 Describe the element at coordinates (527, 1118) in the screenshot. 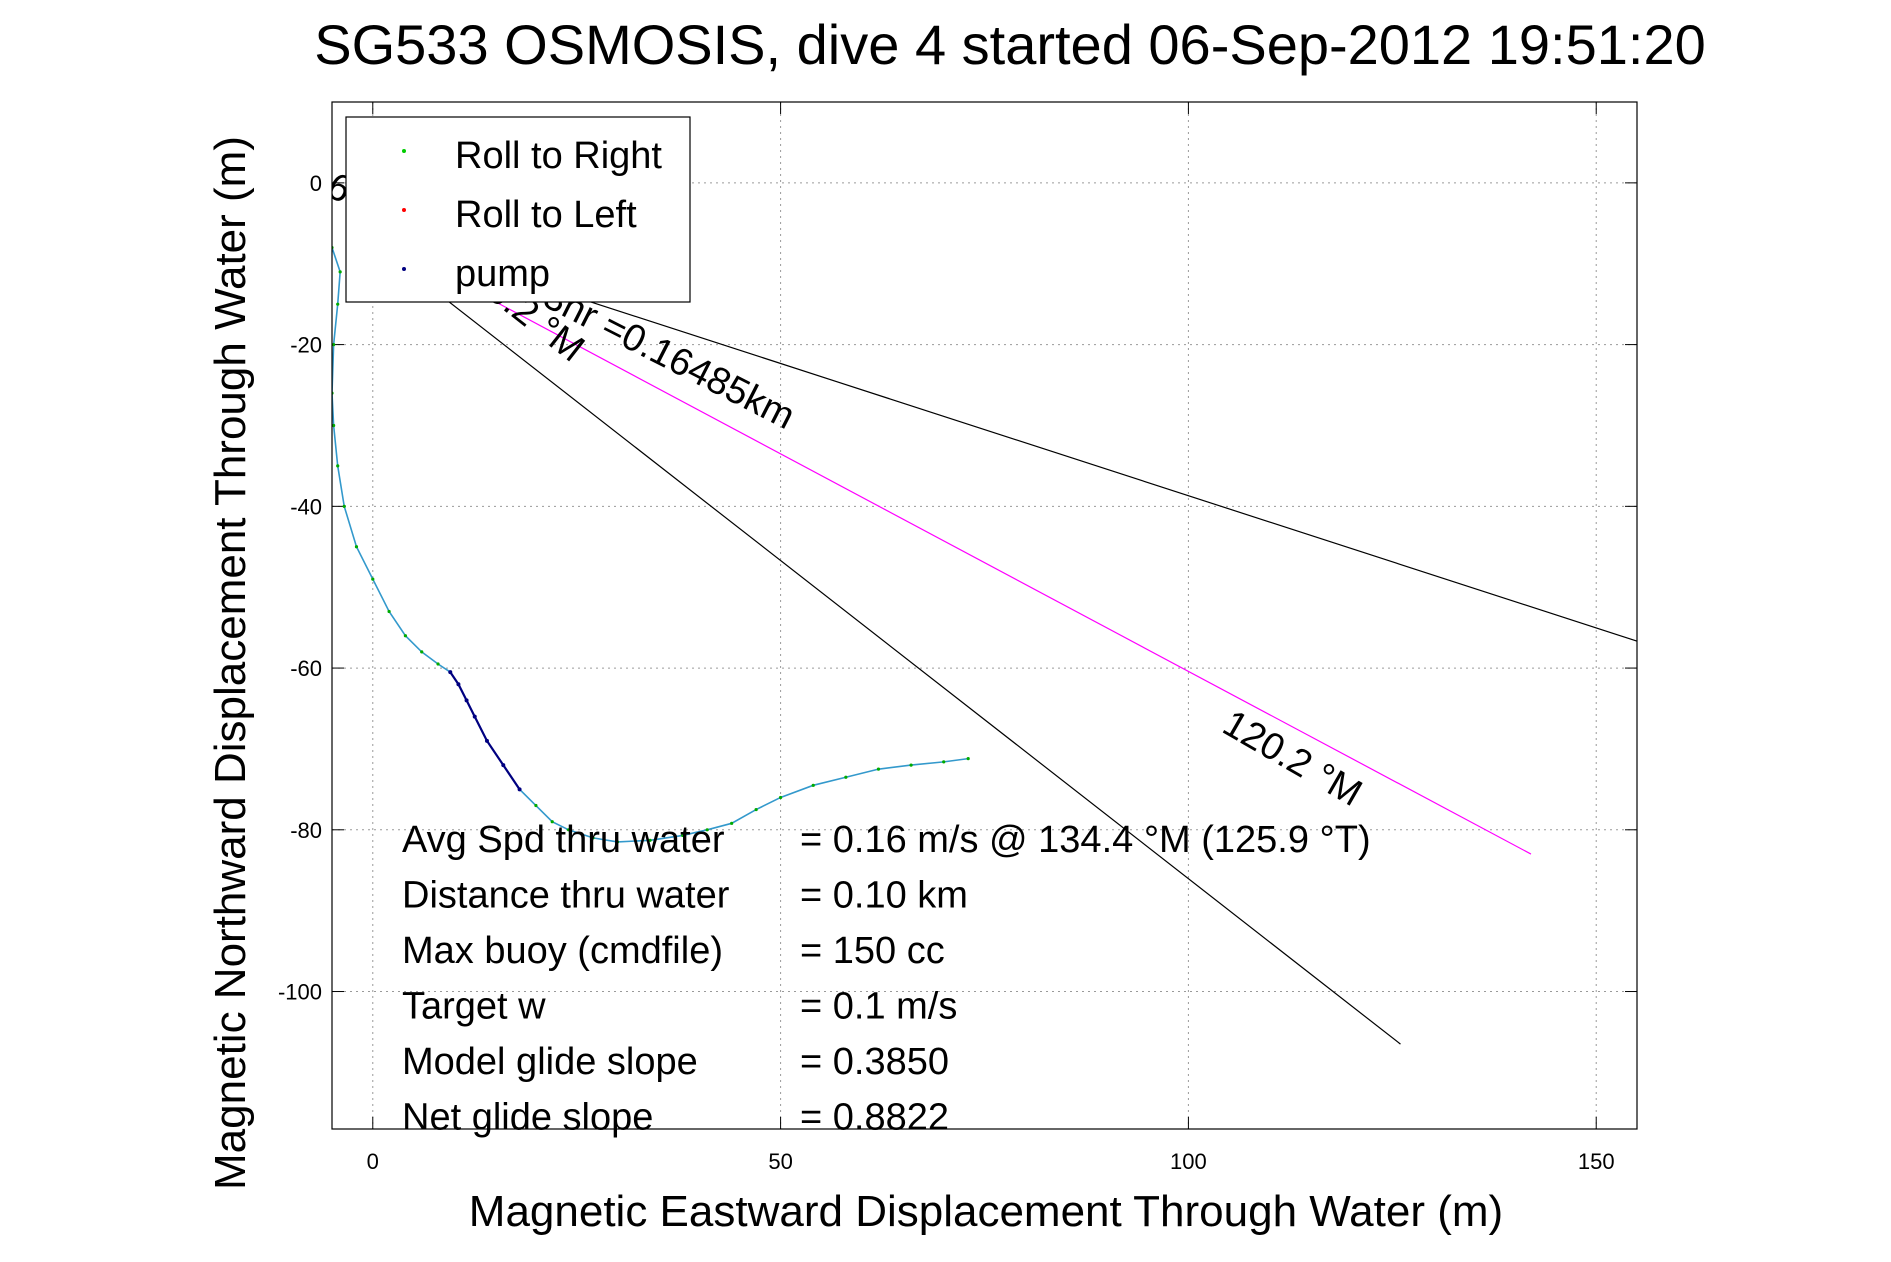

I see `stat-label: Net glide slope` at that location.